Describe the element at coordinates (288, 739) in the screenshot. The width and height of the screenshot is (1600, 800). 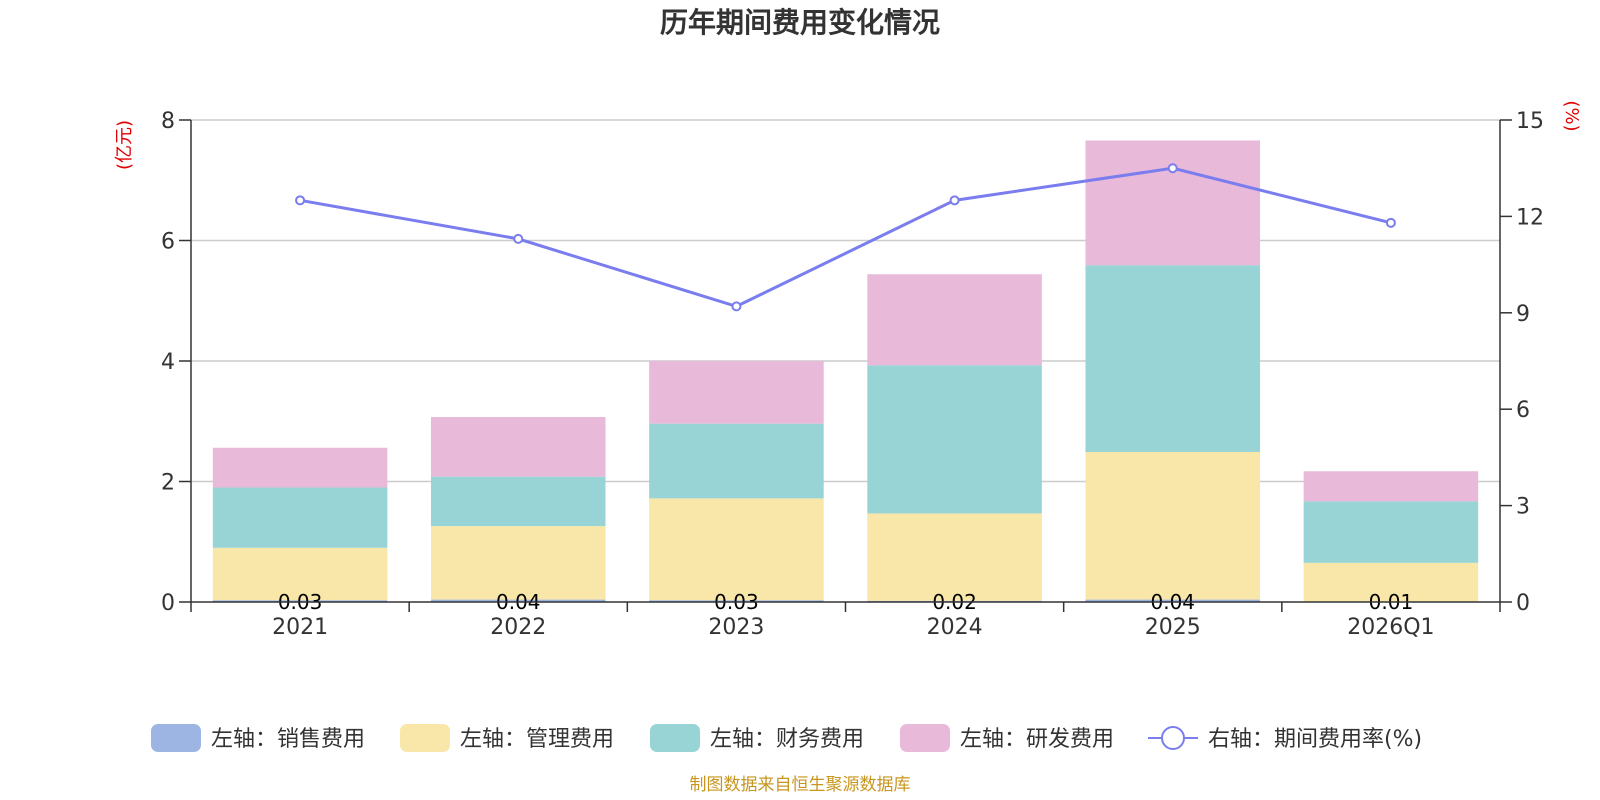
I see `legend-label: 左轴：销售费用` at that location.